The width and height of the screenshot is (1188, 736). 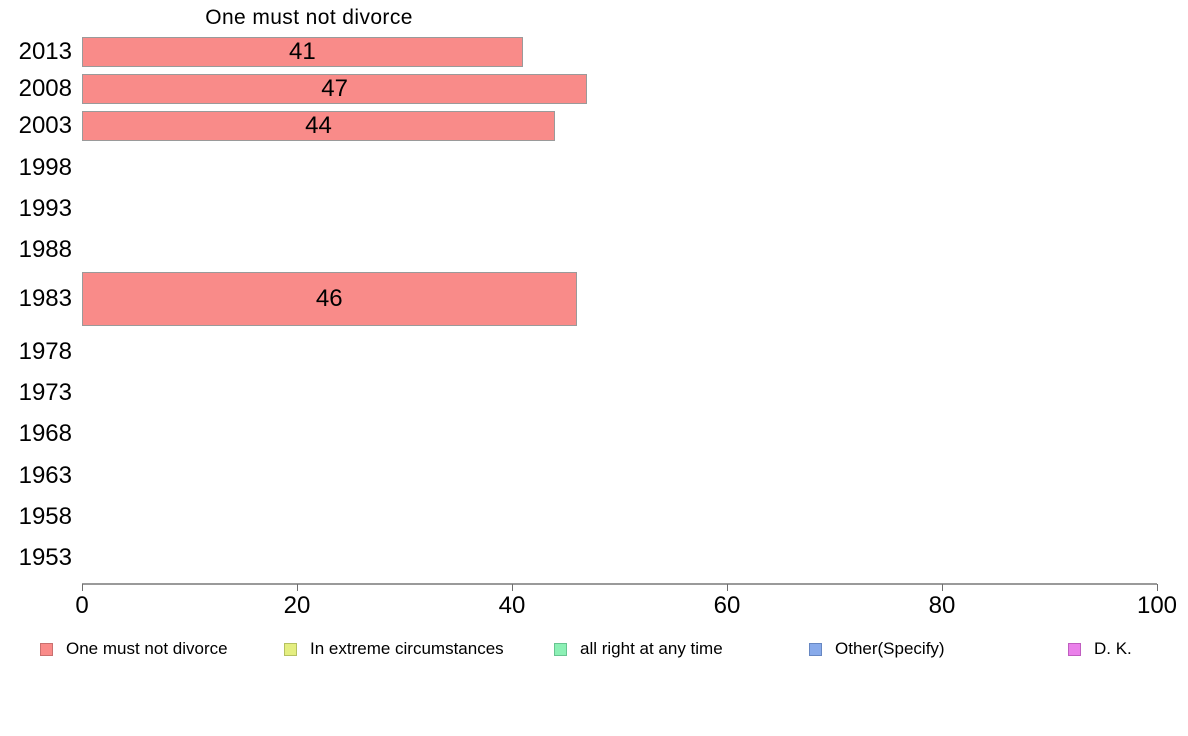 I want to click on bar: 47, so click(x=335, y=89).